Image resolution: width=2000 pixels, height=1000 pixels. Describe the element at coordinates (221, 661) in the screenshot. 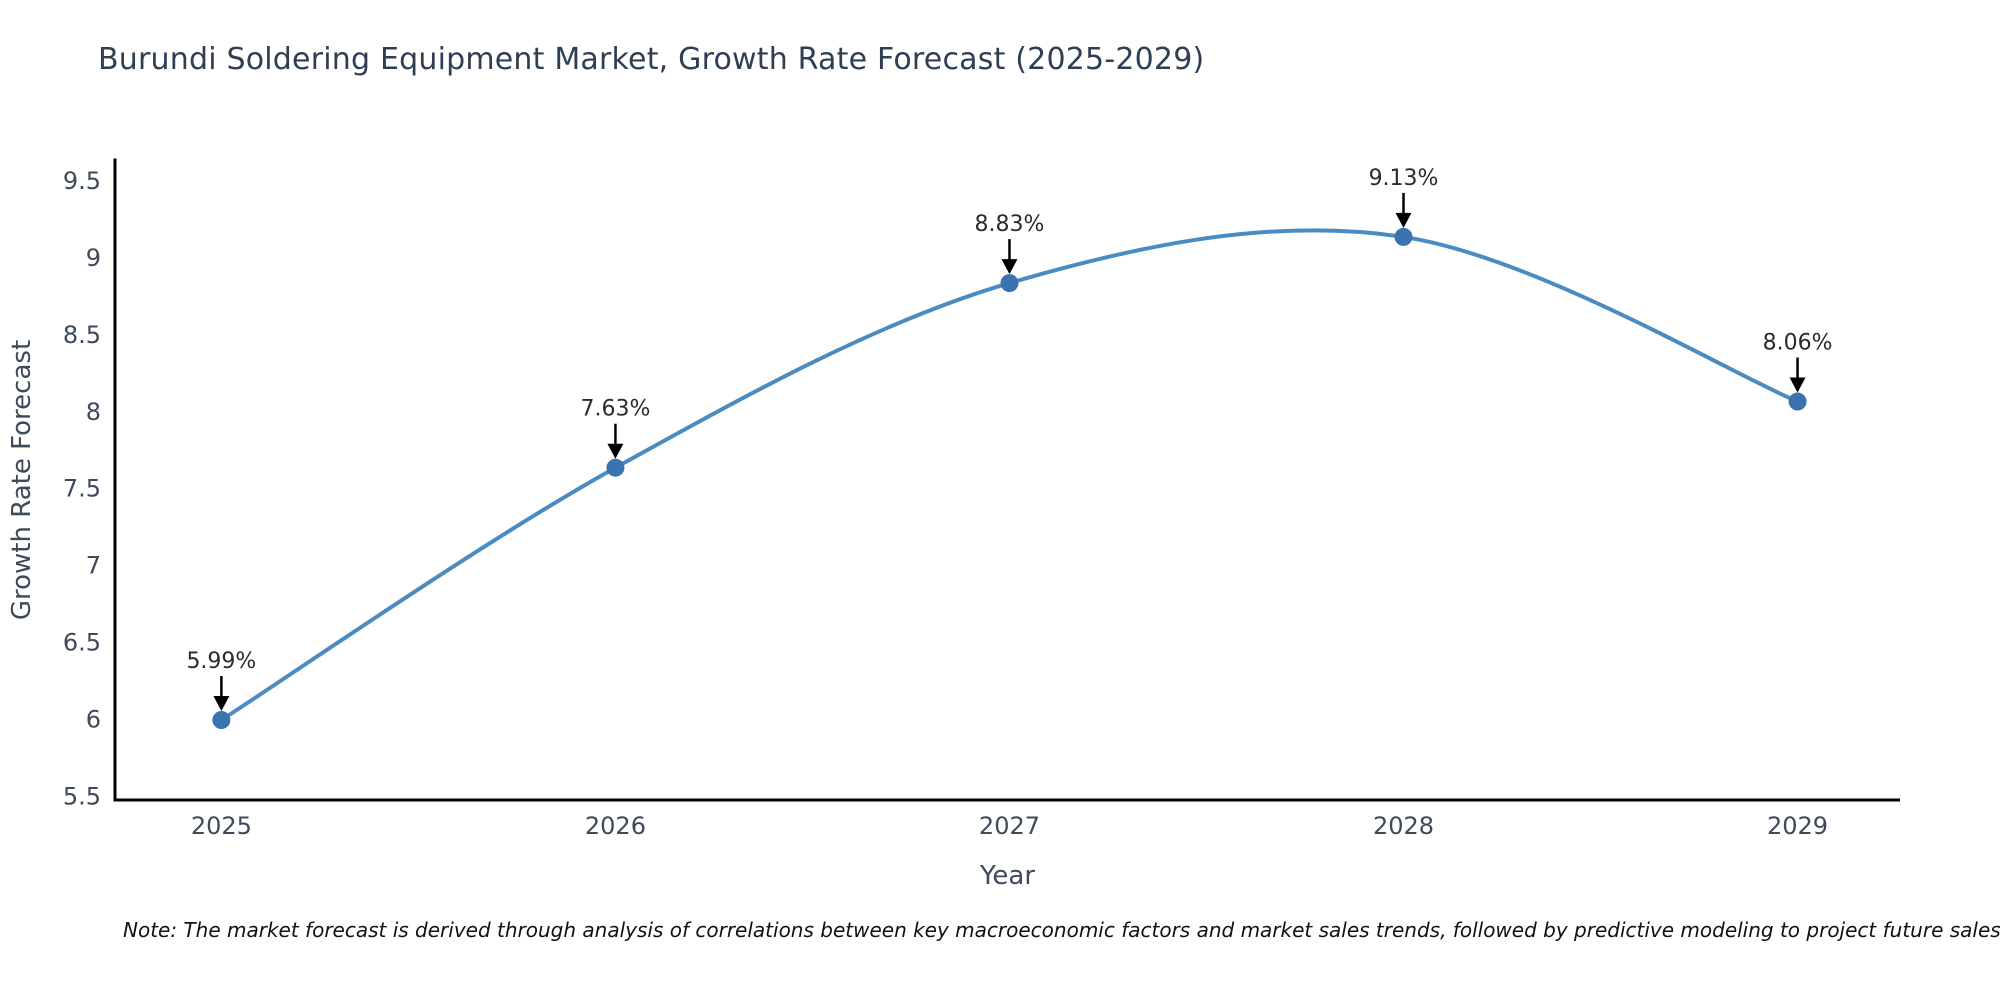

I see `point-value-label: 5.99%` at that location.